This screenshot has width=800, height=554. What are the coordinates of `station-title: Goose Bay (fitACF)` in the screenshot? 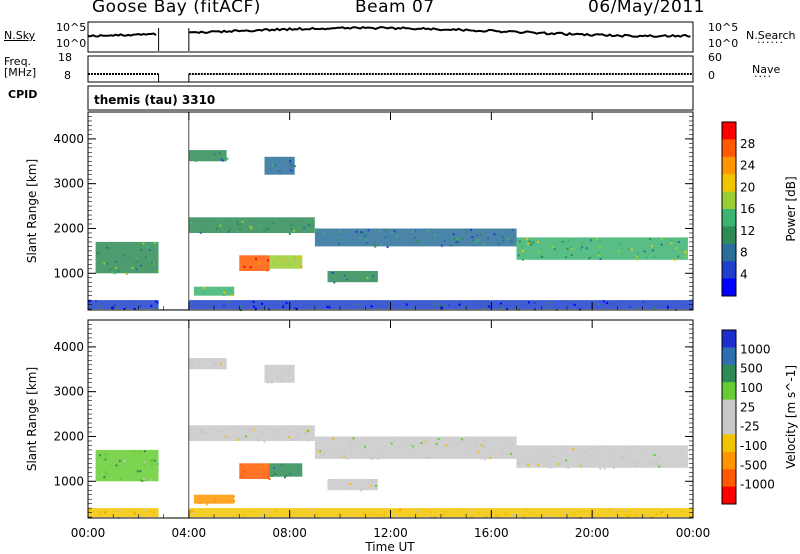 It's located at (176, 8).